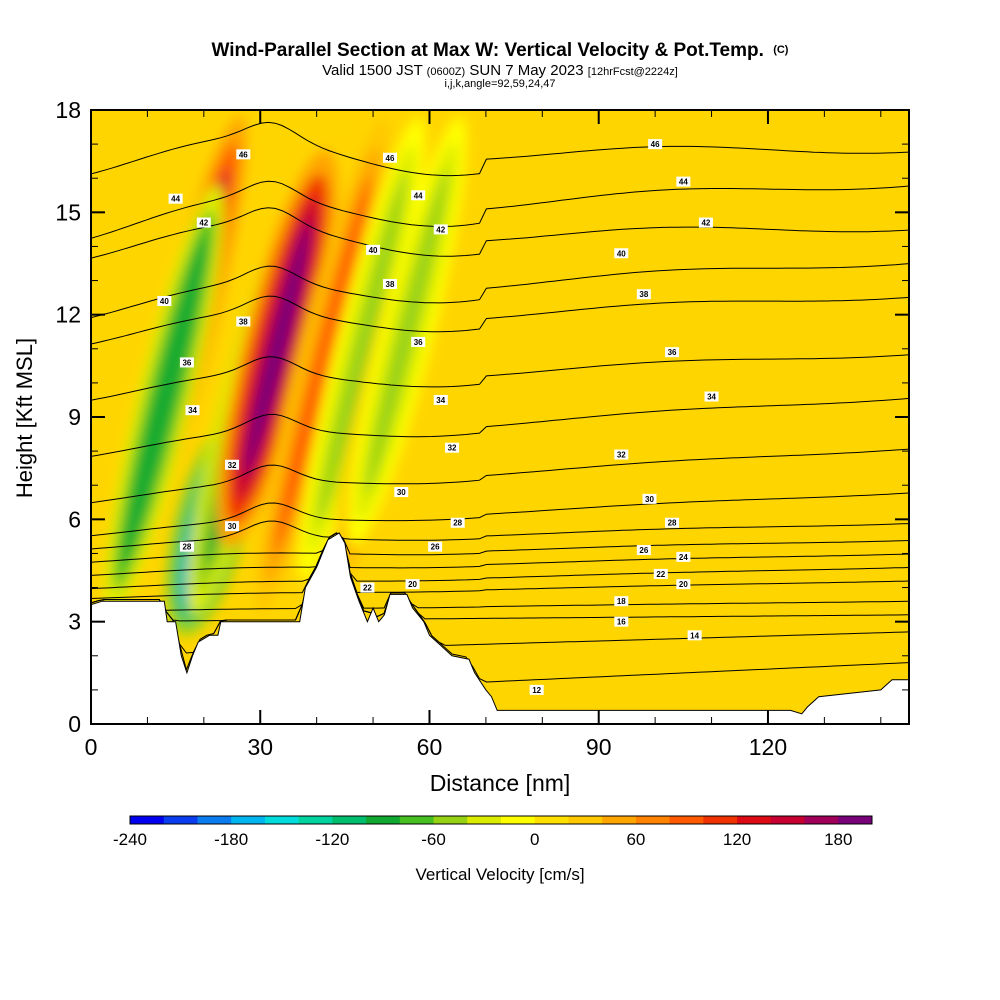  I want to click on y-tick-label-9: 9, so click(74, 417).